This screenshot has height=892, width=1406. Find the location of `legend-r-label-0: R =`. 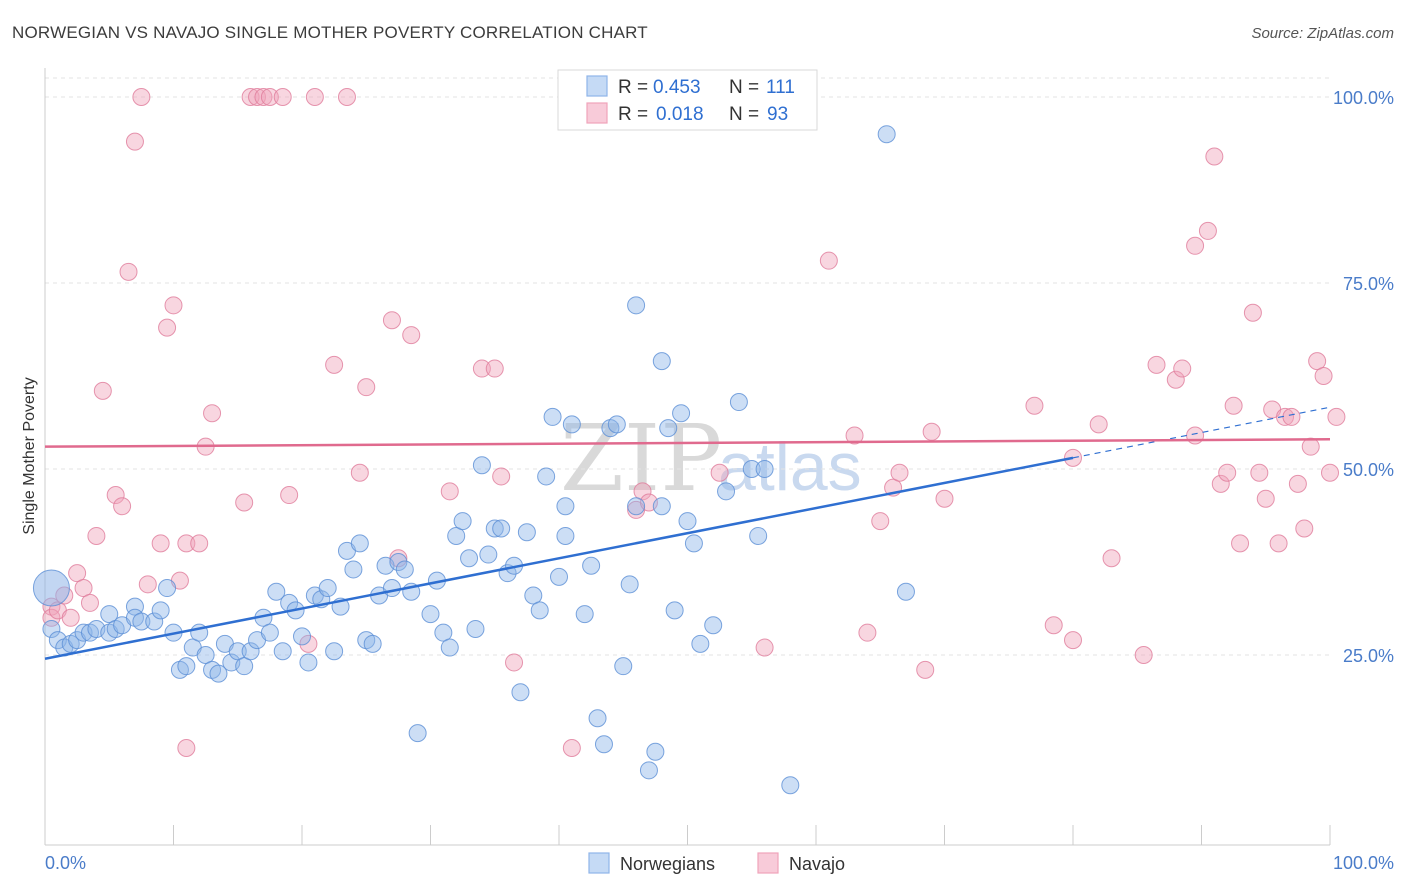

legend-r-label-0: R = is located at coordinates (633, 87).